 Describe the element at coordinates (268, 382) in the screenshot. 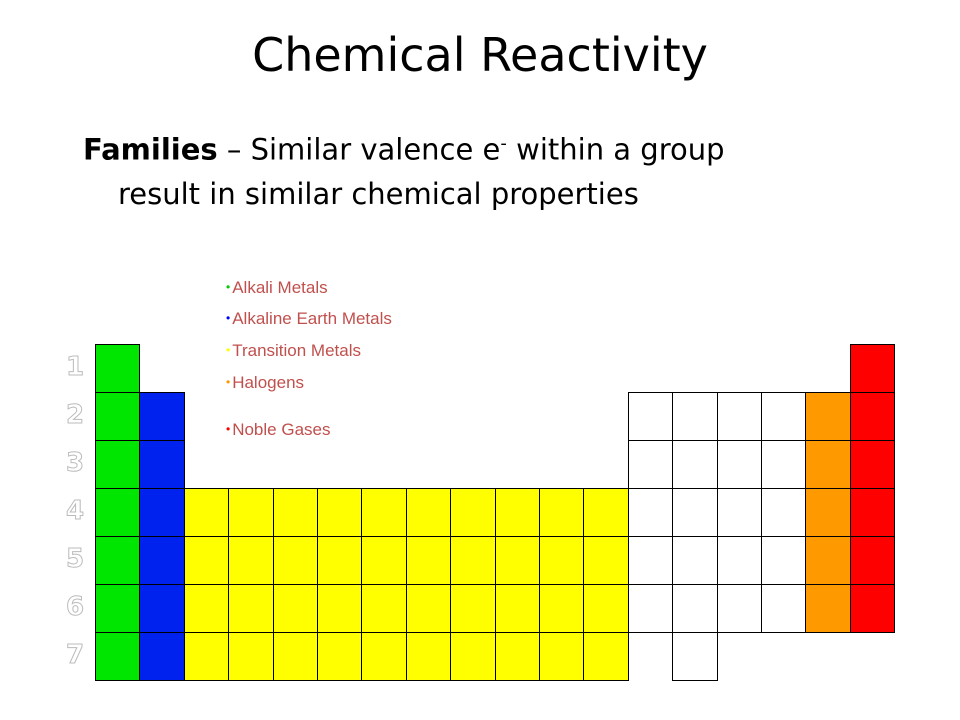

I see `legend-label: Halogens` at that location.